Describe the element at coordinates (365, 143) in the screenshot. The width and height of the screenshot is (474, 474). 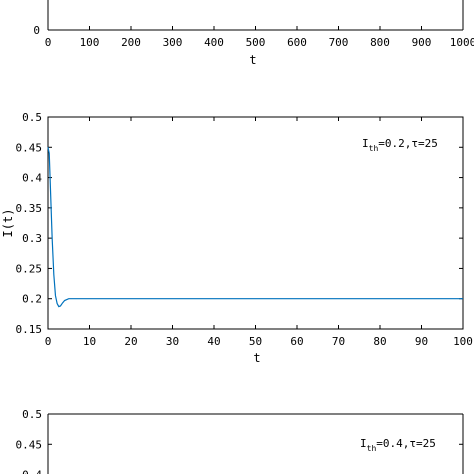
I see `middle-annotation-base: I` at that location.